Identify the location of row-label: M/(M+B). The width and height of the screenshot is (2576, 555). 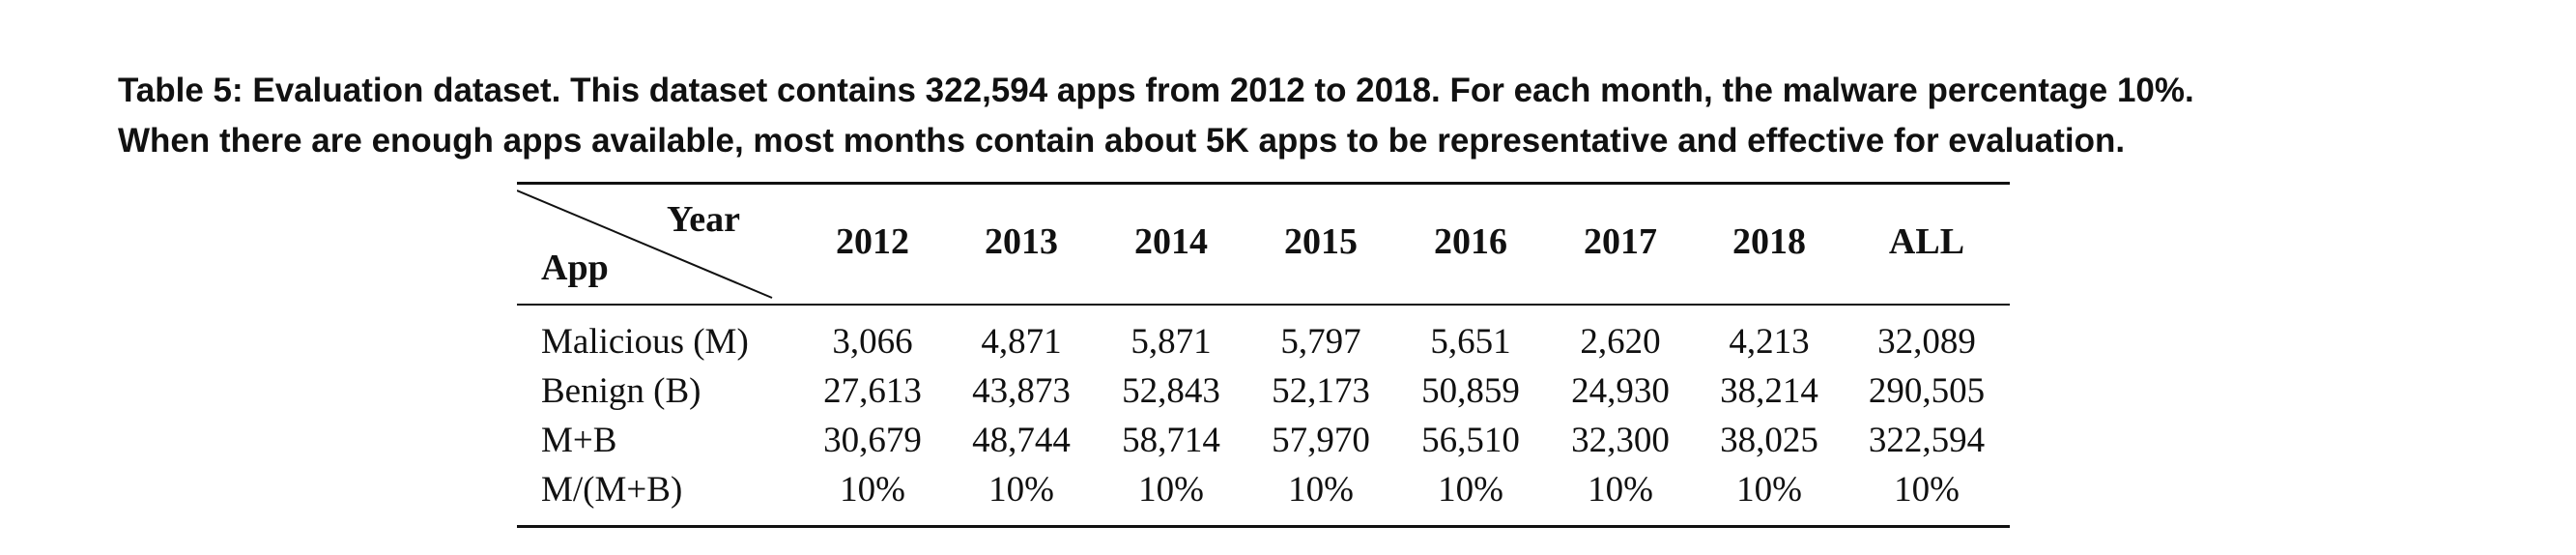
(612, 490).